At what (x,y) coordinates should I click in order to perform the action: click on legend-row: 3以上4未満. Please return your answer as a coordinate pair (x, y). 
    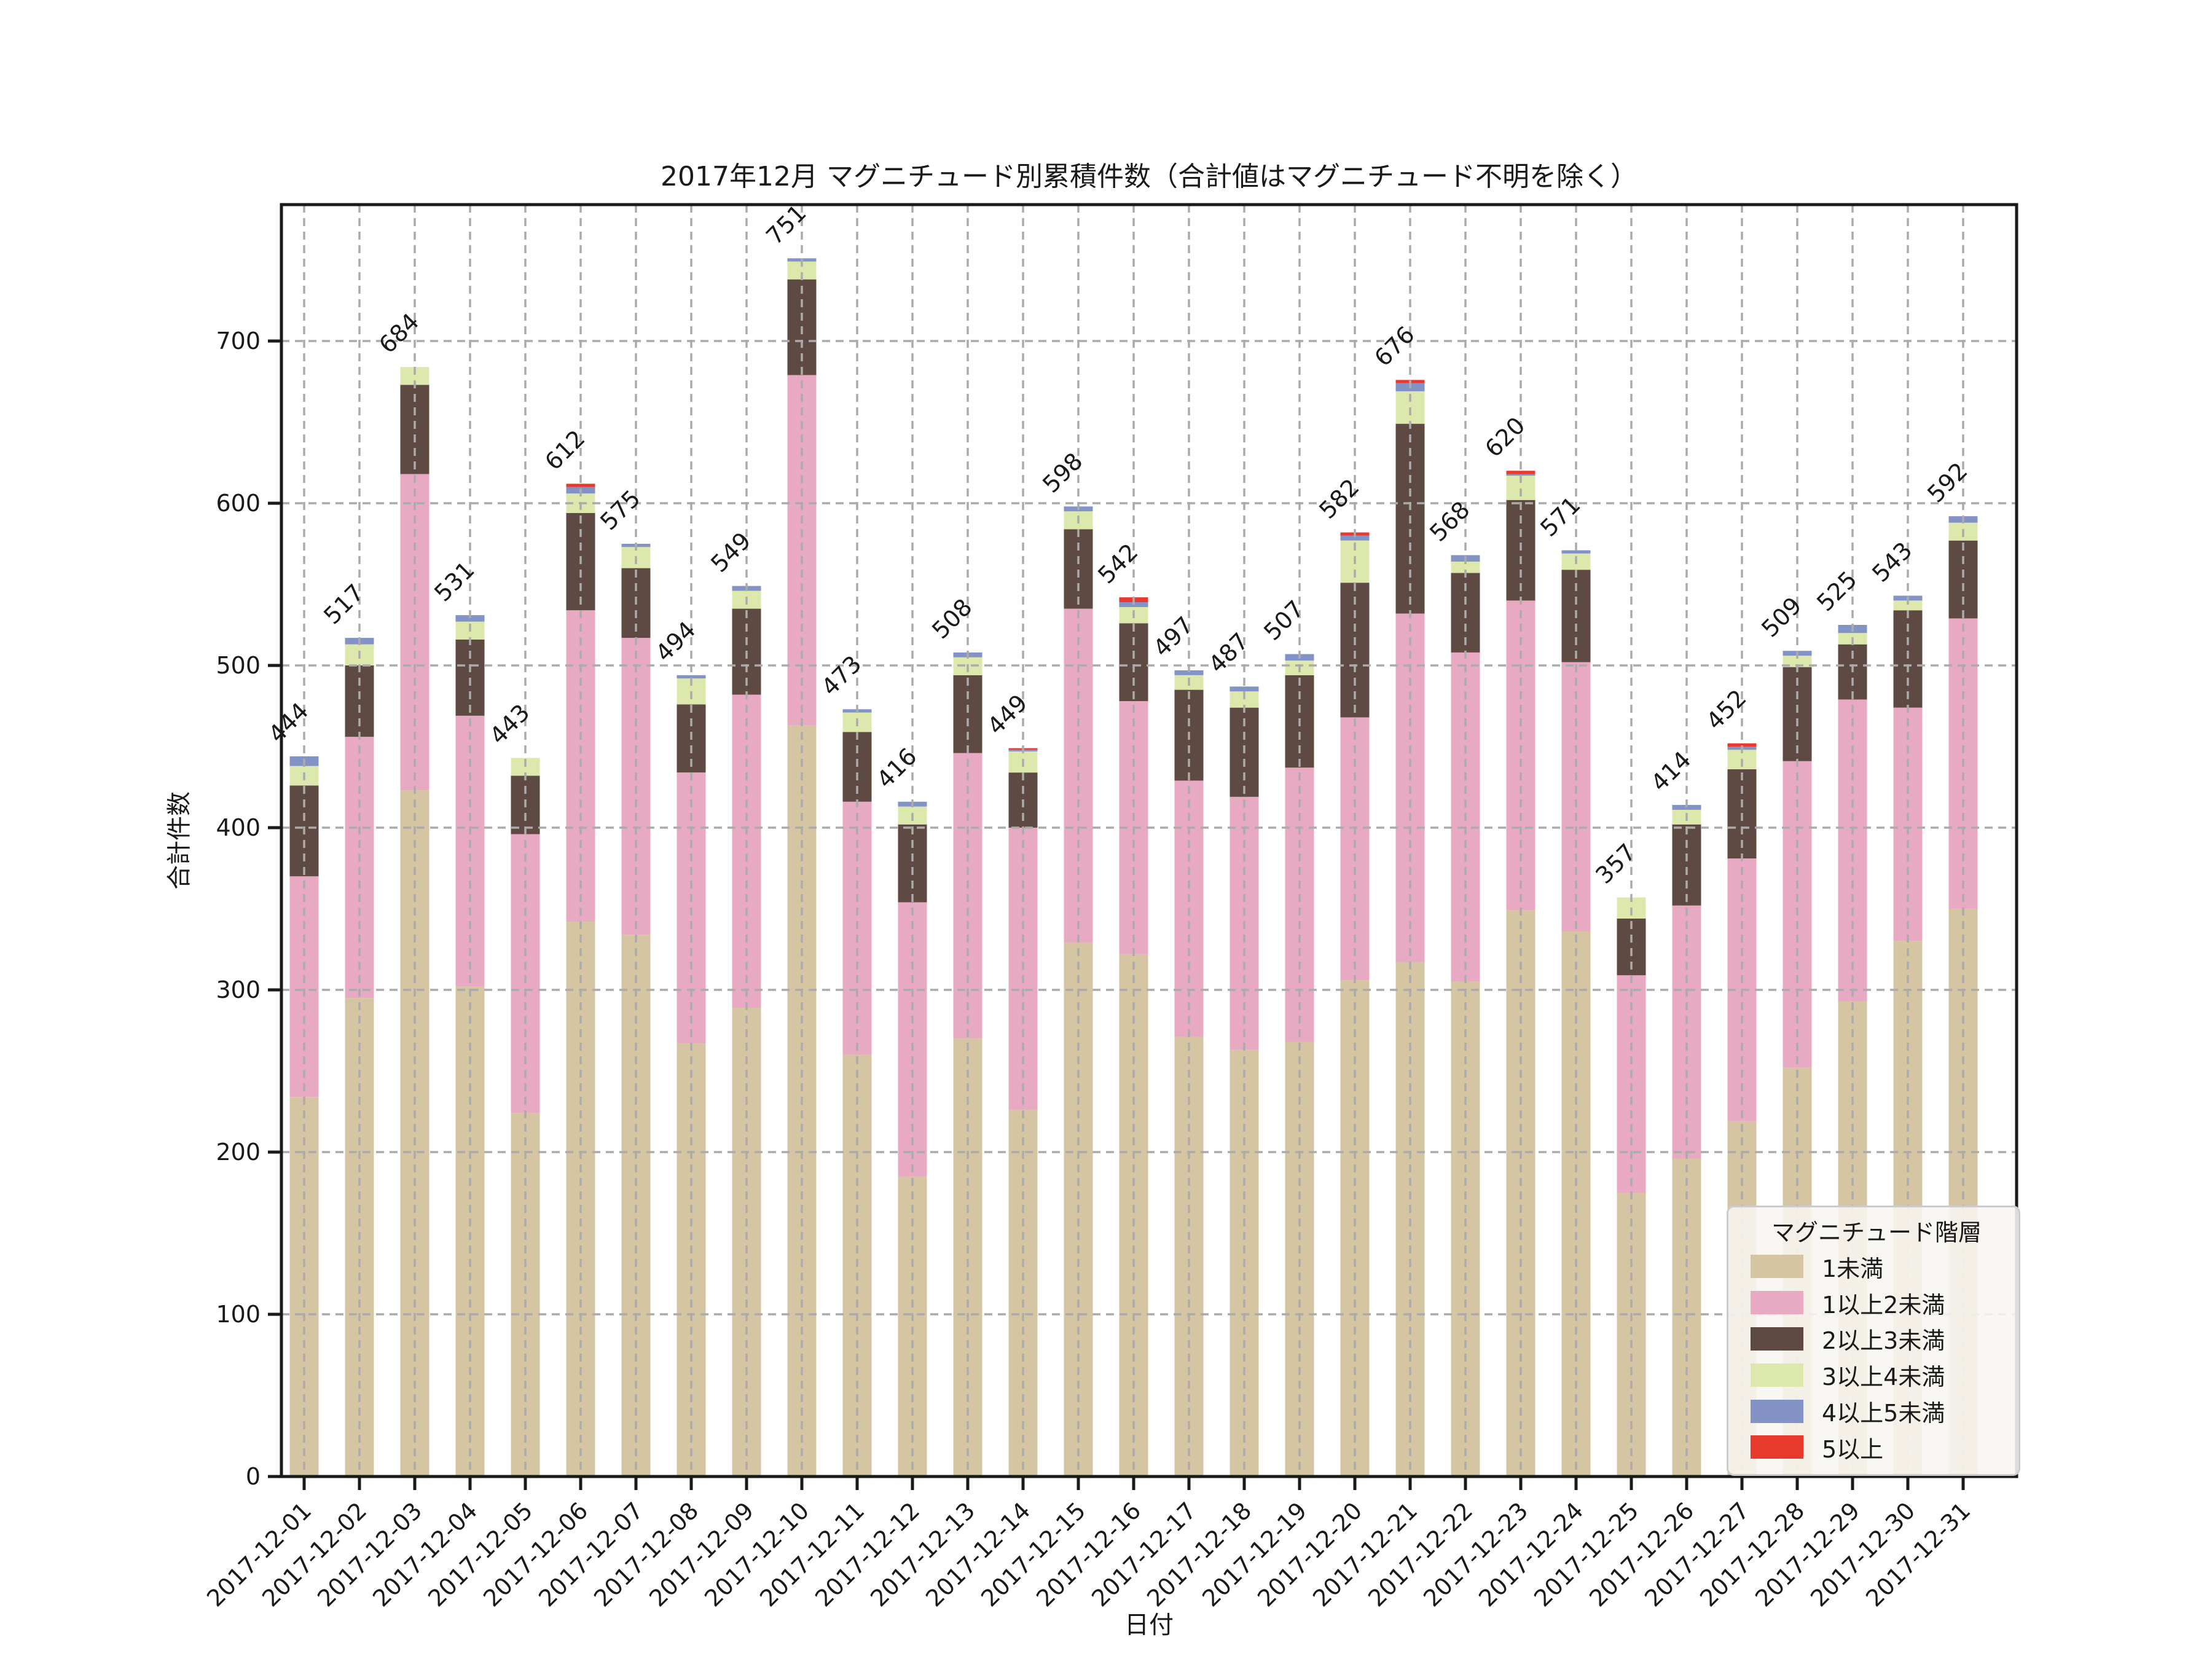
    Looking at the image, I should click on (1876, 1375).